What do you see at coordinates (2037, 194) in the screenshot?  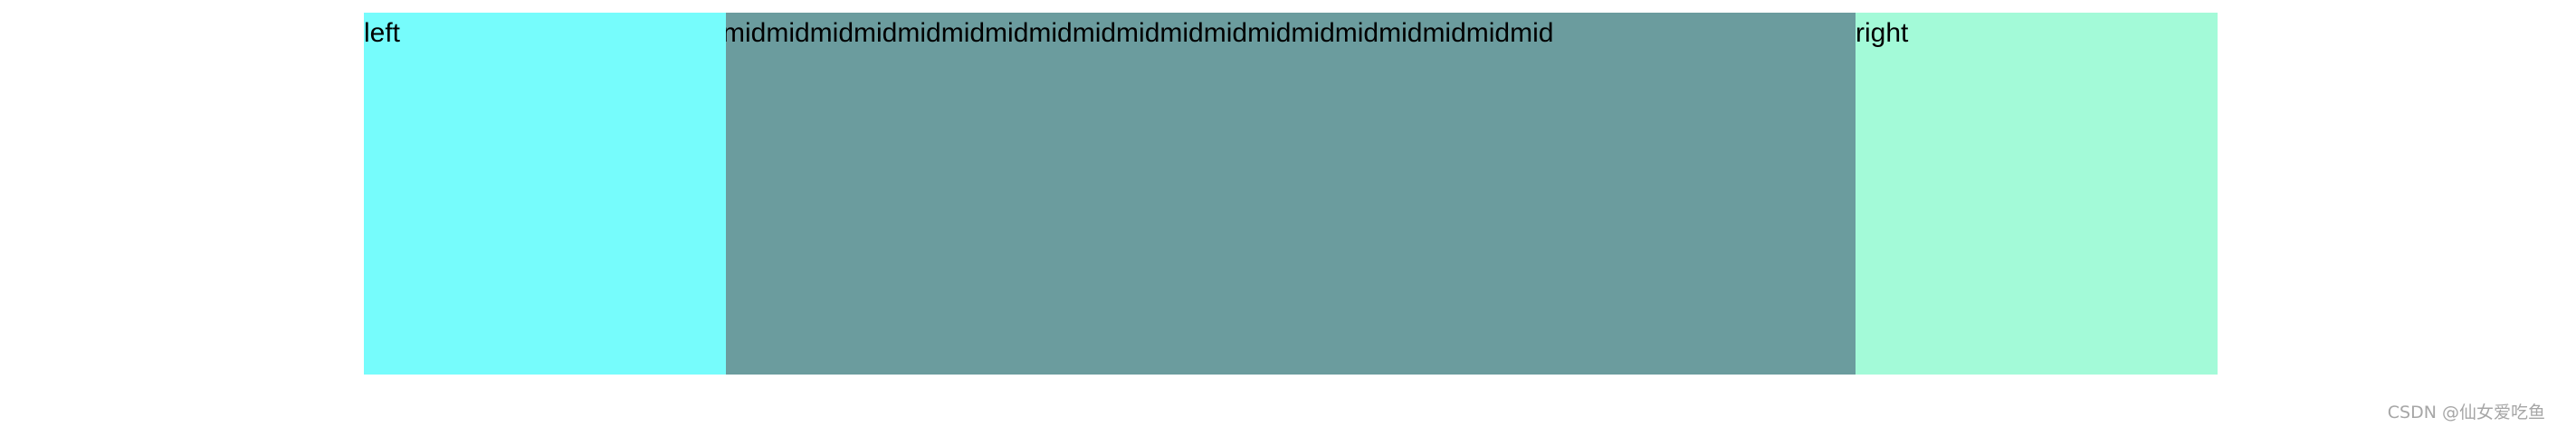 I see `right-column: right` at bounding box center [2037, 194].